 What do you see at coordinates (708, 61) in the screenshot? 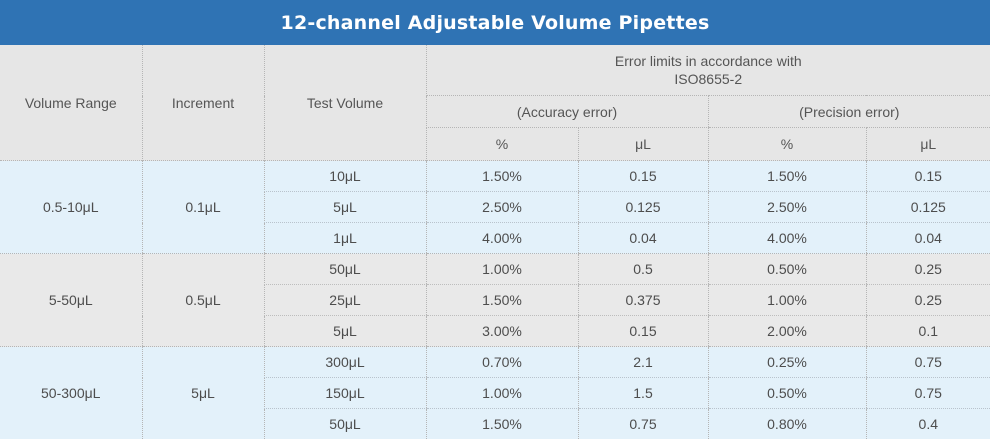
I see `header-error-limits-line1: Error limits in accordance with` at bounding box center [708, 61].